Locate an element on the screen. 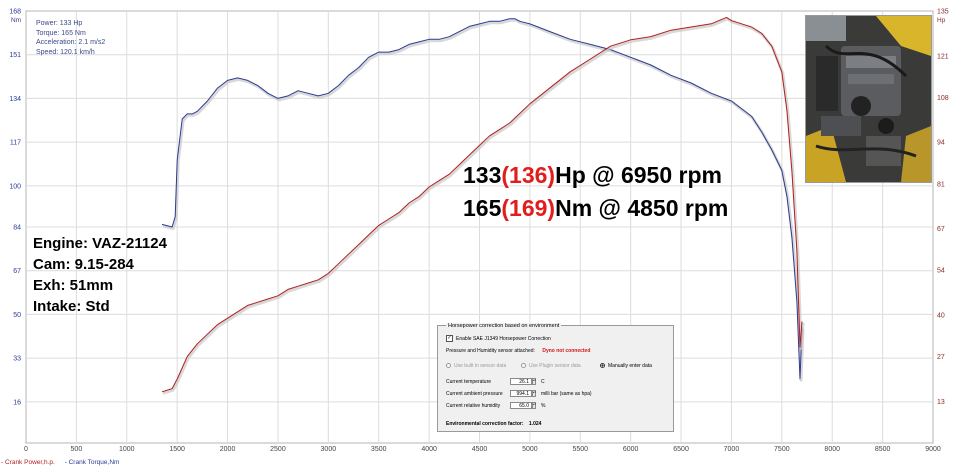  option-plugin: Use Plugin sensor data is located at coordinates (551, 366).